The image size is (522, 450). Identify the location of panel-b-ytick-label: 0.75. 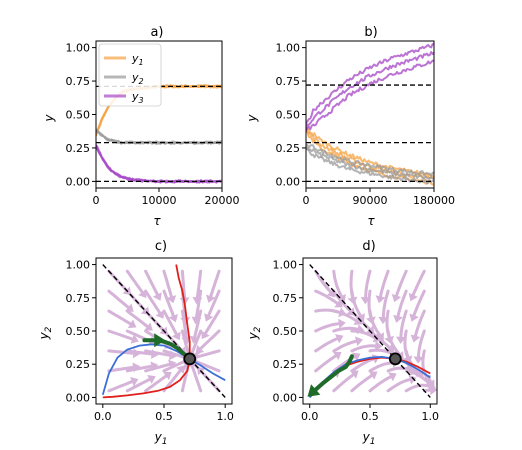
(288, 81).